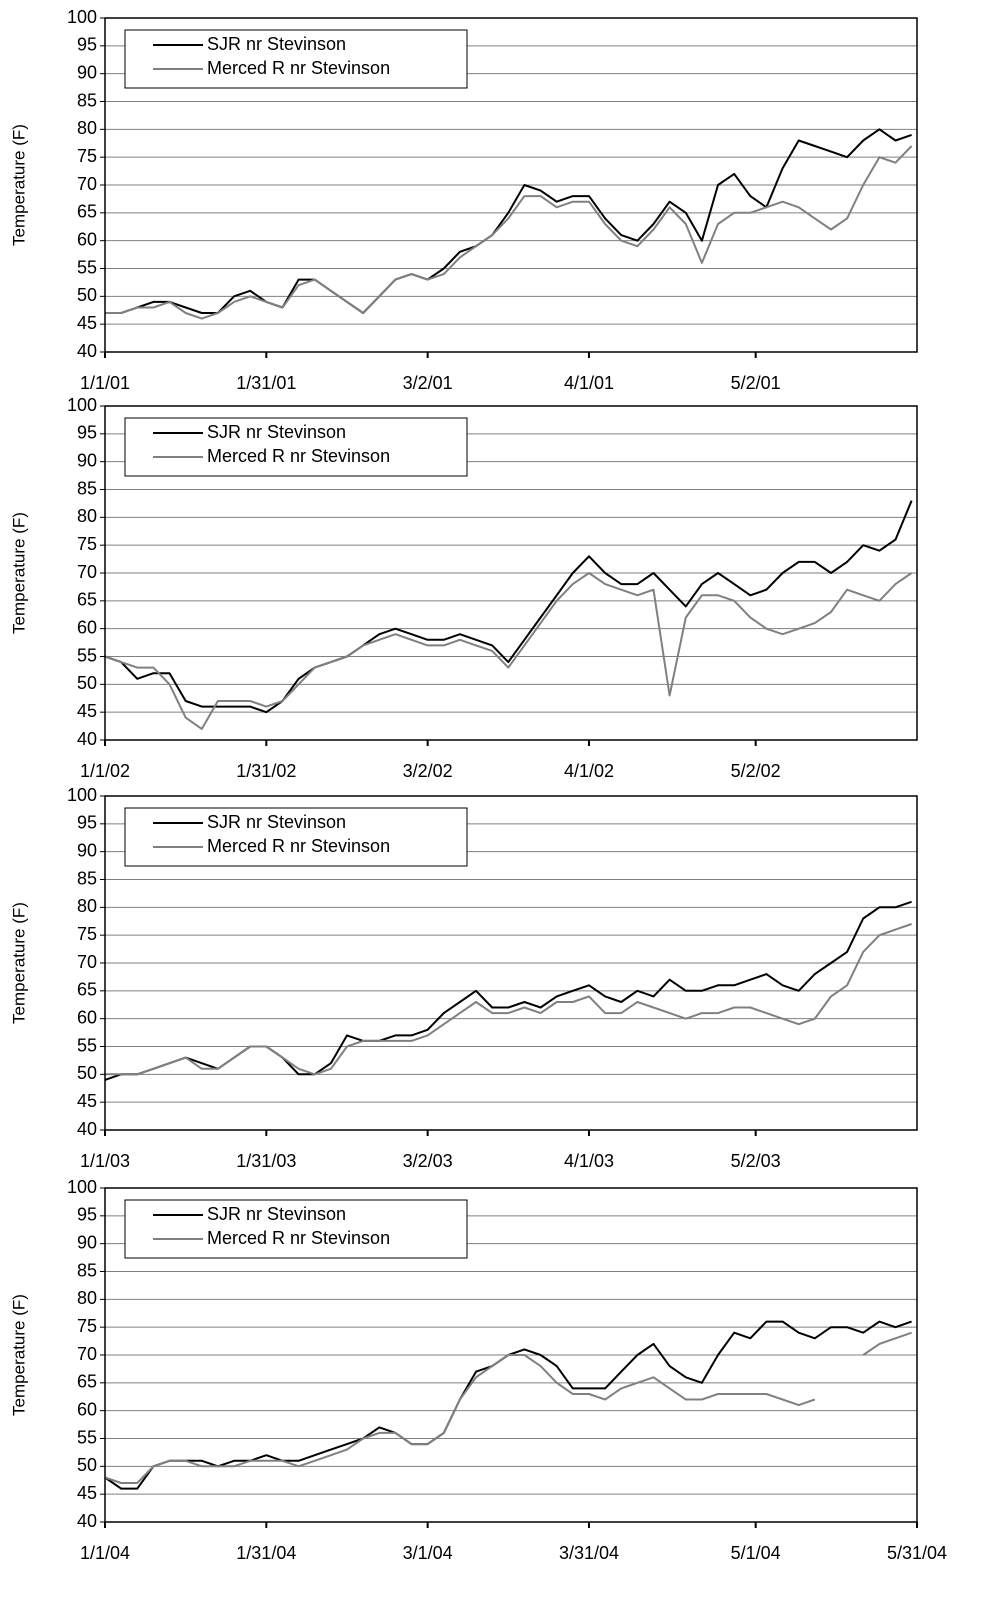  Describe the element at coordinates (917, 1553) in the screenshot. I see `x-tick-label: 5/31/04` at that location.